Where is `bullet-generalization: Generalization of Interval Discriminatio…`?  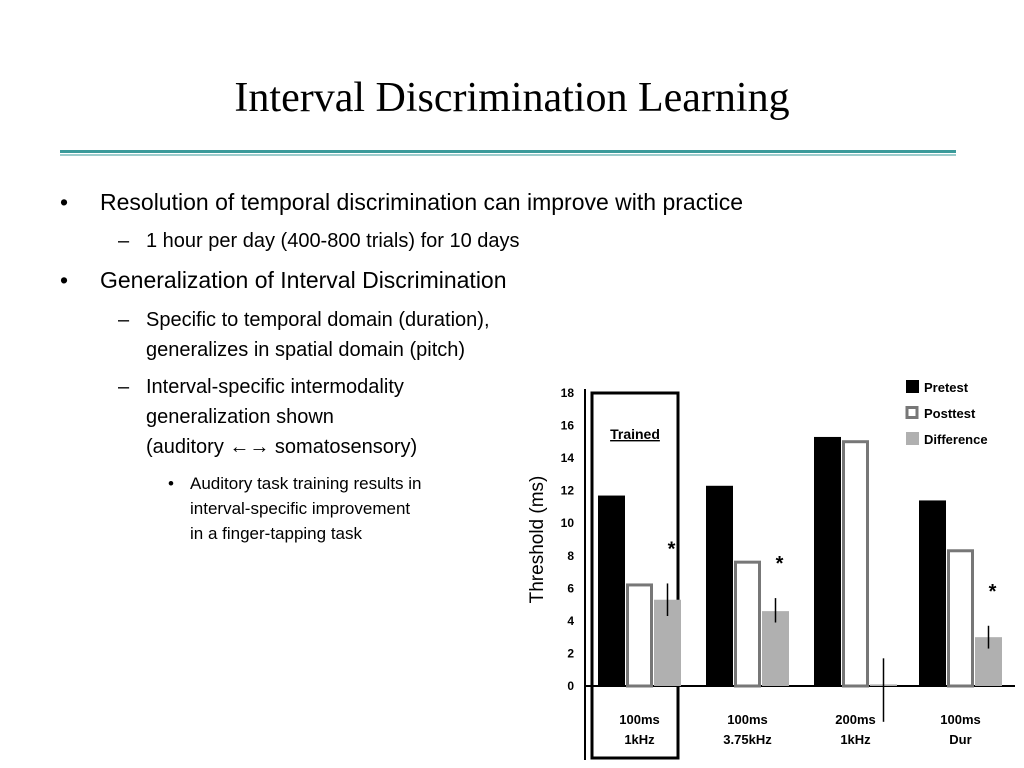 bullet-generalization: Generalization of Interval Discriminatio… is located at coordinates (303, 280).